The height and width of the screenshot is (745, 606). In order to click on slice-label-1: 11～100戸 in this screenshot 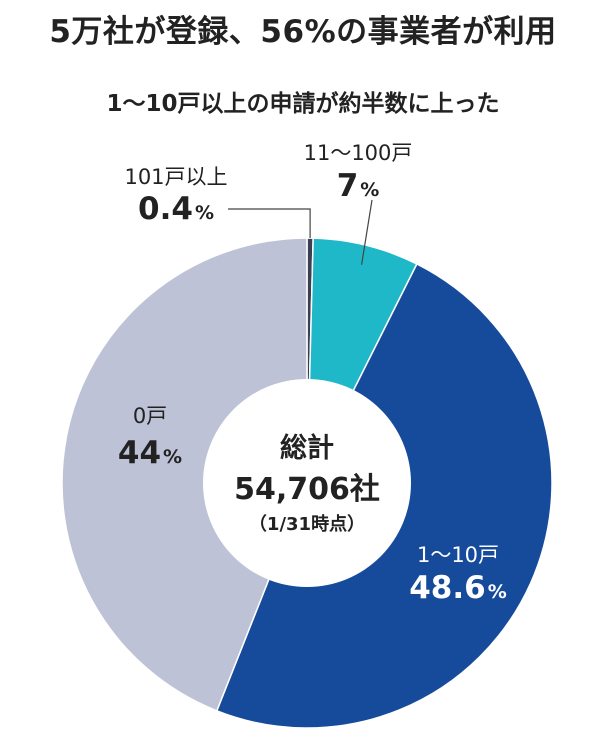, I will do `click(358, 153)`.